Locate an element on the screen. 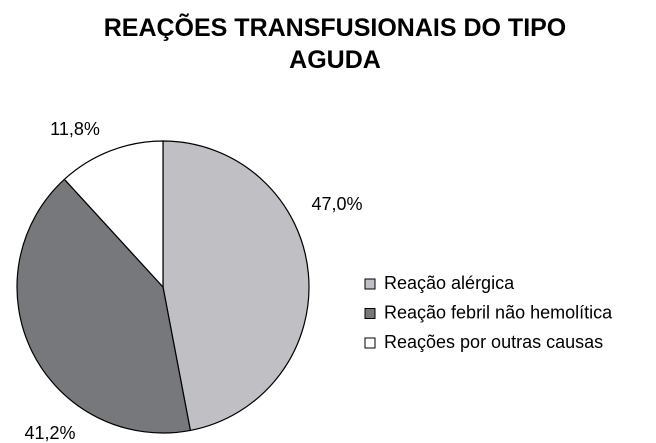 This screenshot has height=443, width=656. data-label: 11,8% is located at coordinates (75, 129).